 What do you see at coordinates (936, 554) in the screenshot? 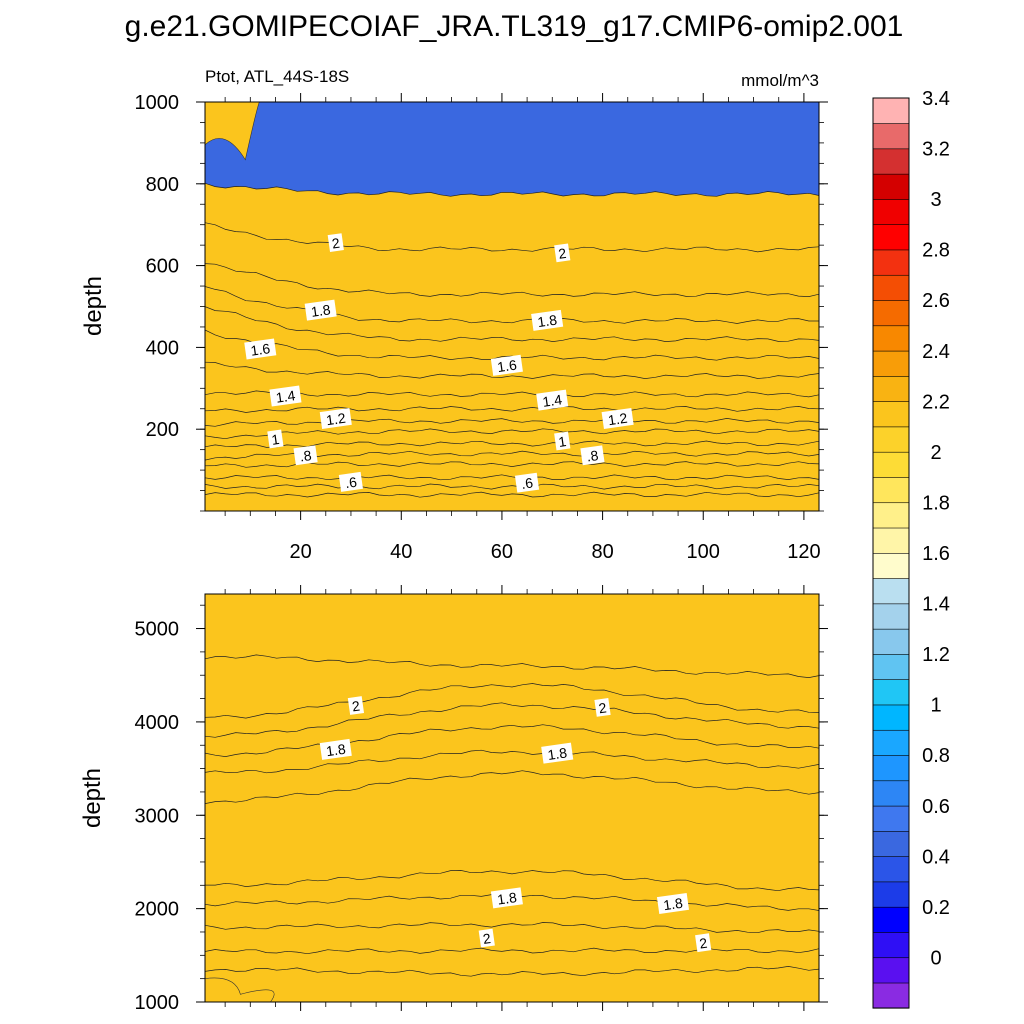
I see `colorbar-tick-label: 1.6` at bounding box center [936, 554].